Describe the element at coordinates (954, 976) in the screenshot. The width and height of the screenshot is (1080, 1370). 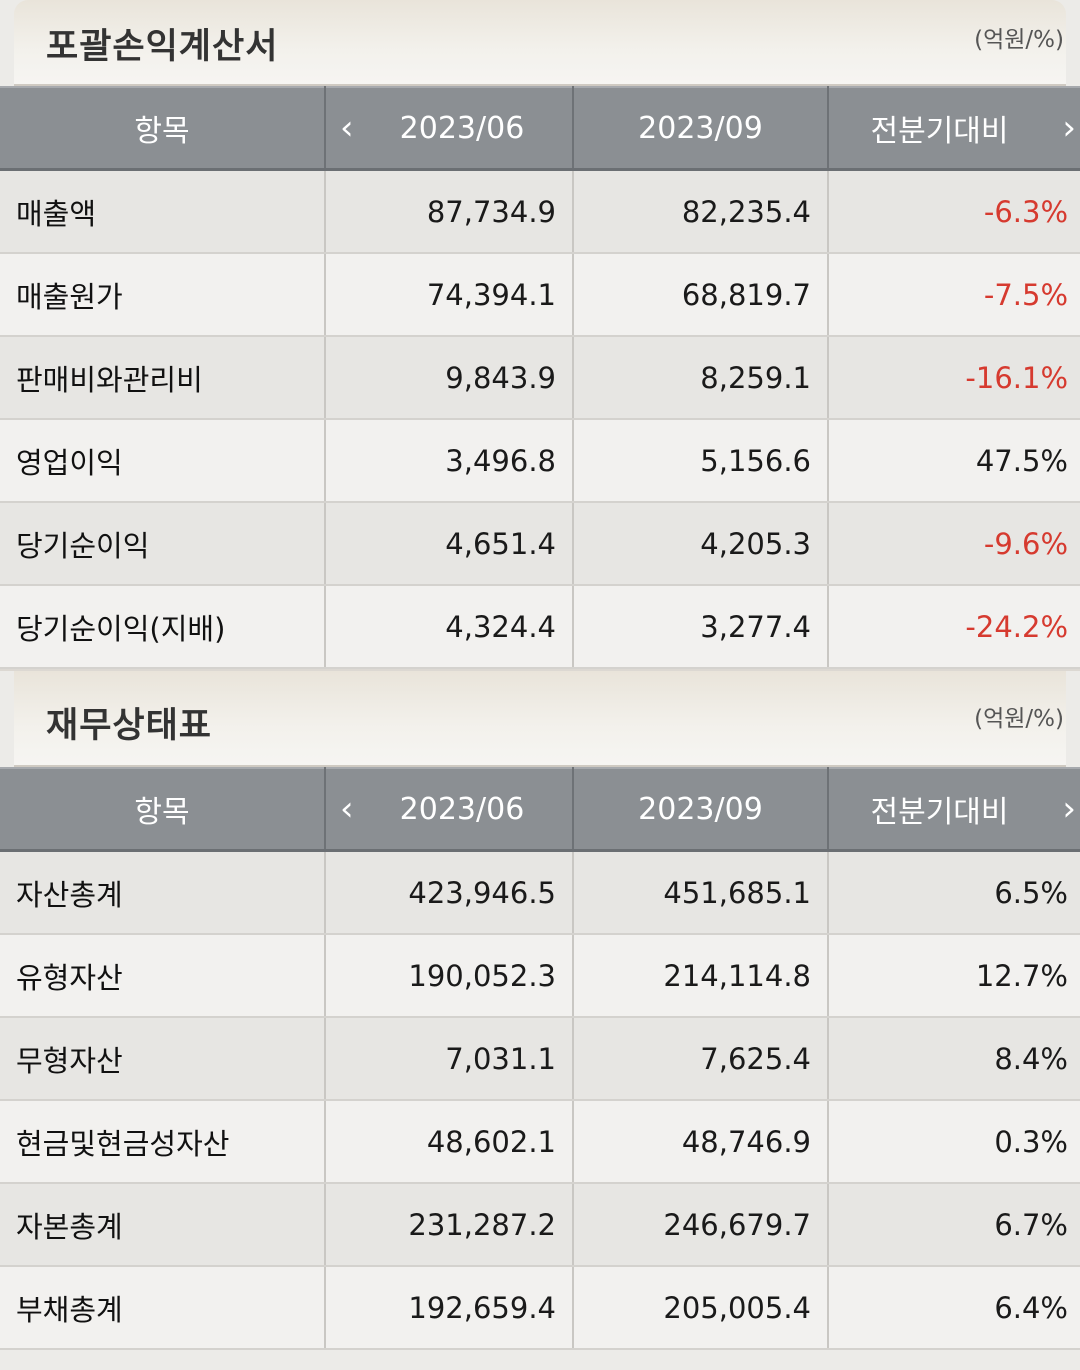
I see `value-change: 12.7%` at that location.